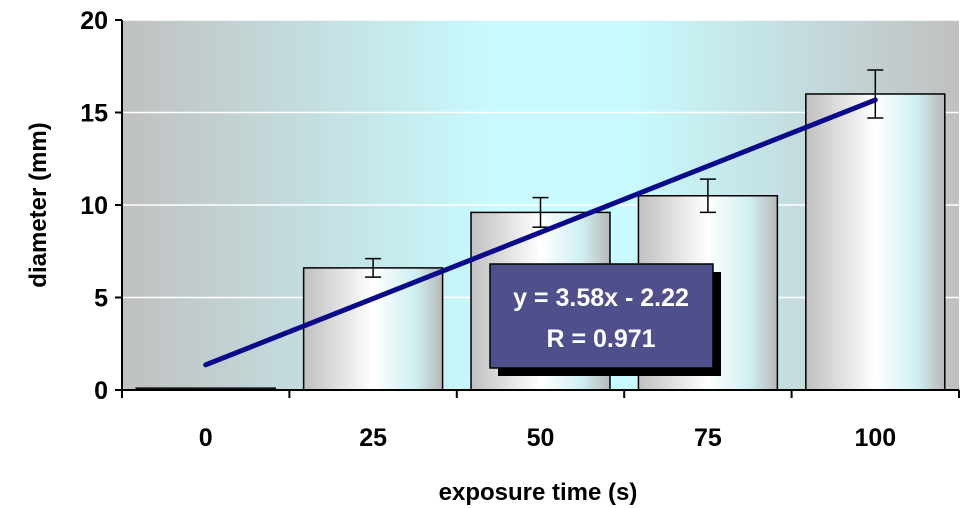 This screenshot has height=508, width=962. I want to click on y-tick-label: 15, so click(94, 114).